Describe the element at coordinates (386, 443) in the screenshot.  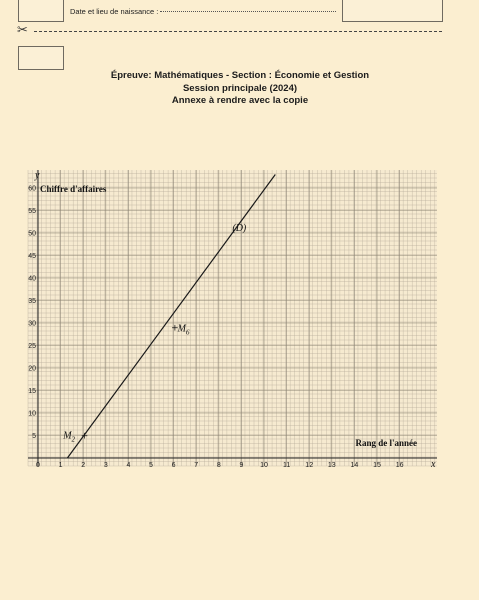
I see `x-axis-title: Rang de l'année` at that location.